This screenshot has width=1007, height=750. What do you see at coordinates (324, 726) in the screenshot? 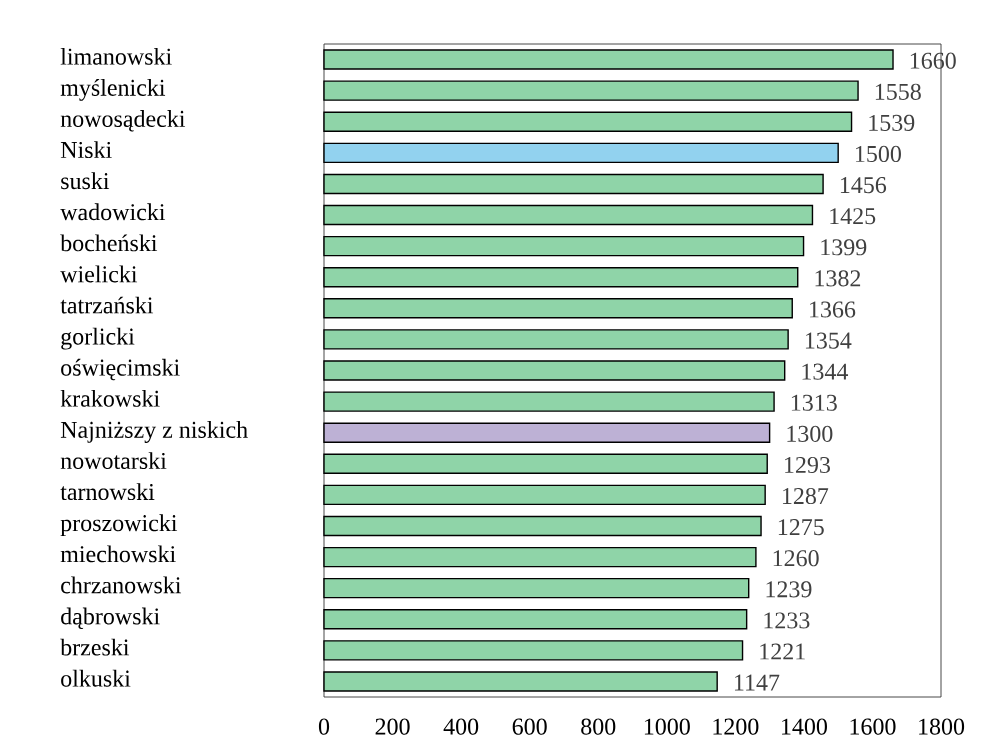
I see `x-tick-label: 0` at bounding box center [324, 726].